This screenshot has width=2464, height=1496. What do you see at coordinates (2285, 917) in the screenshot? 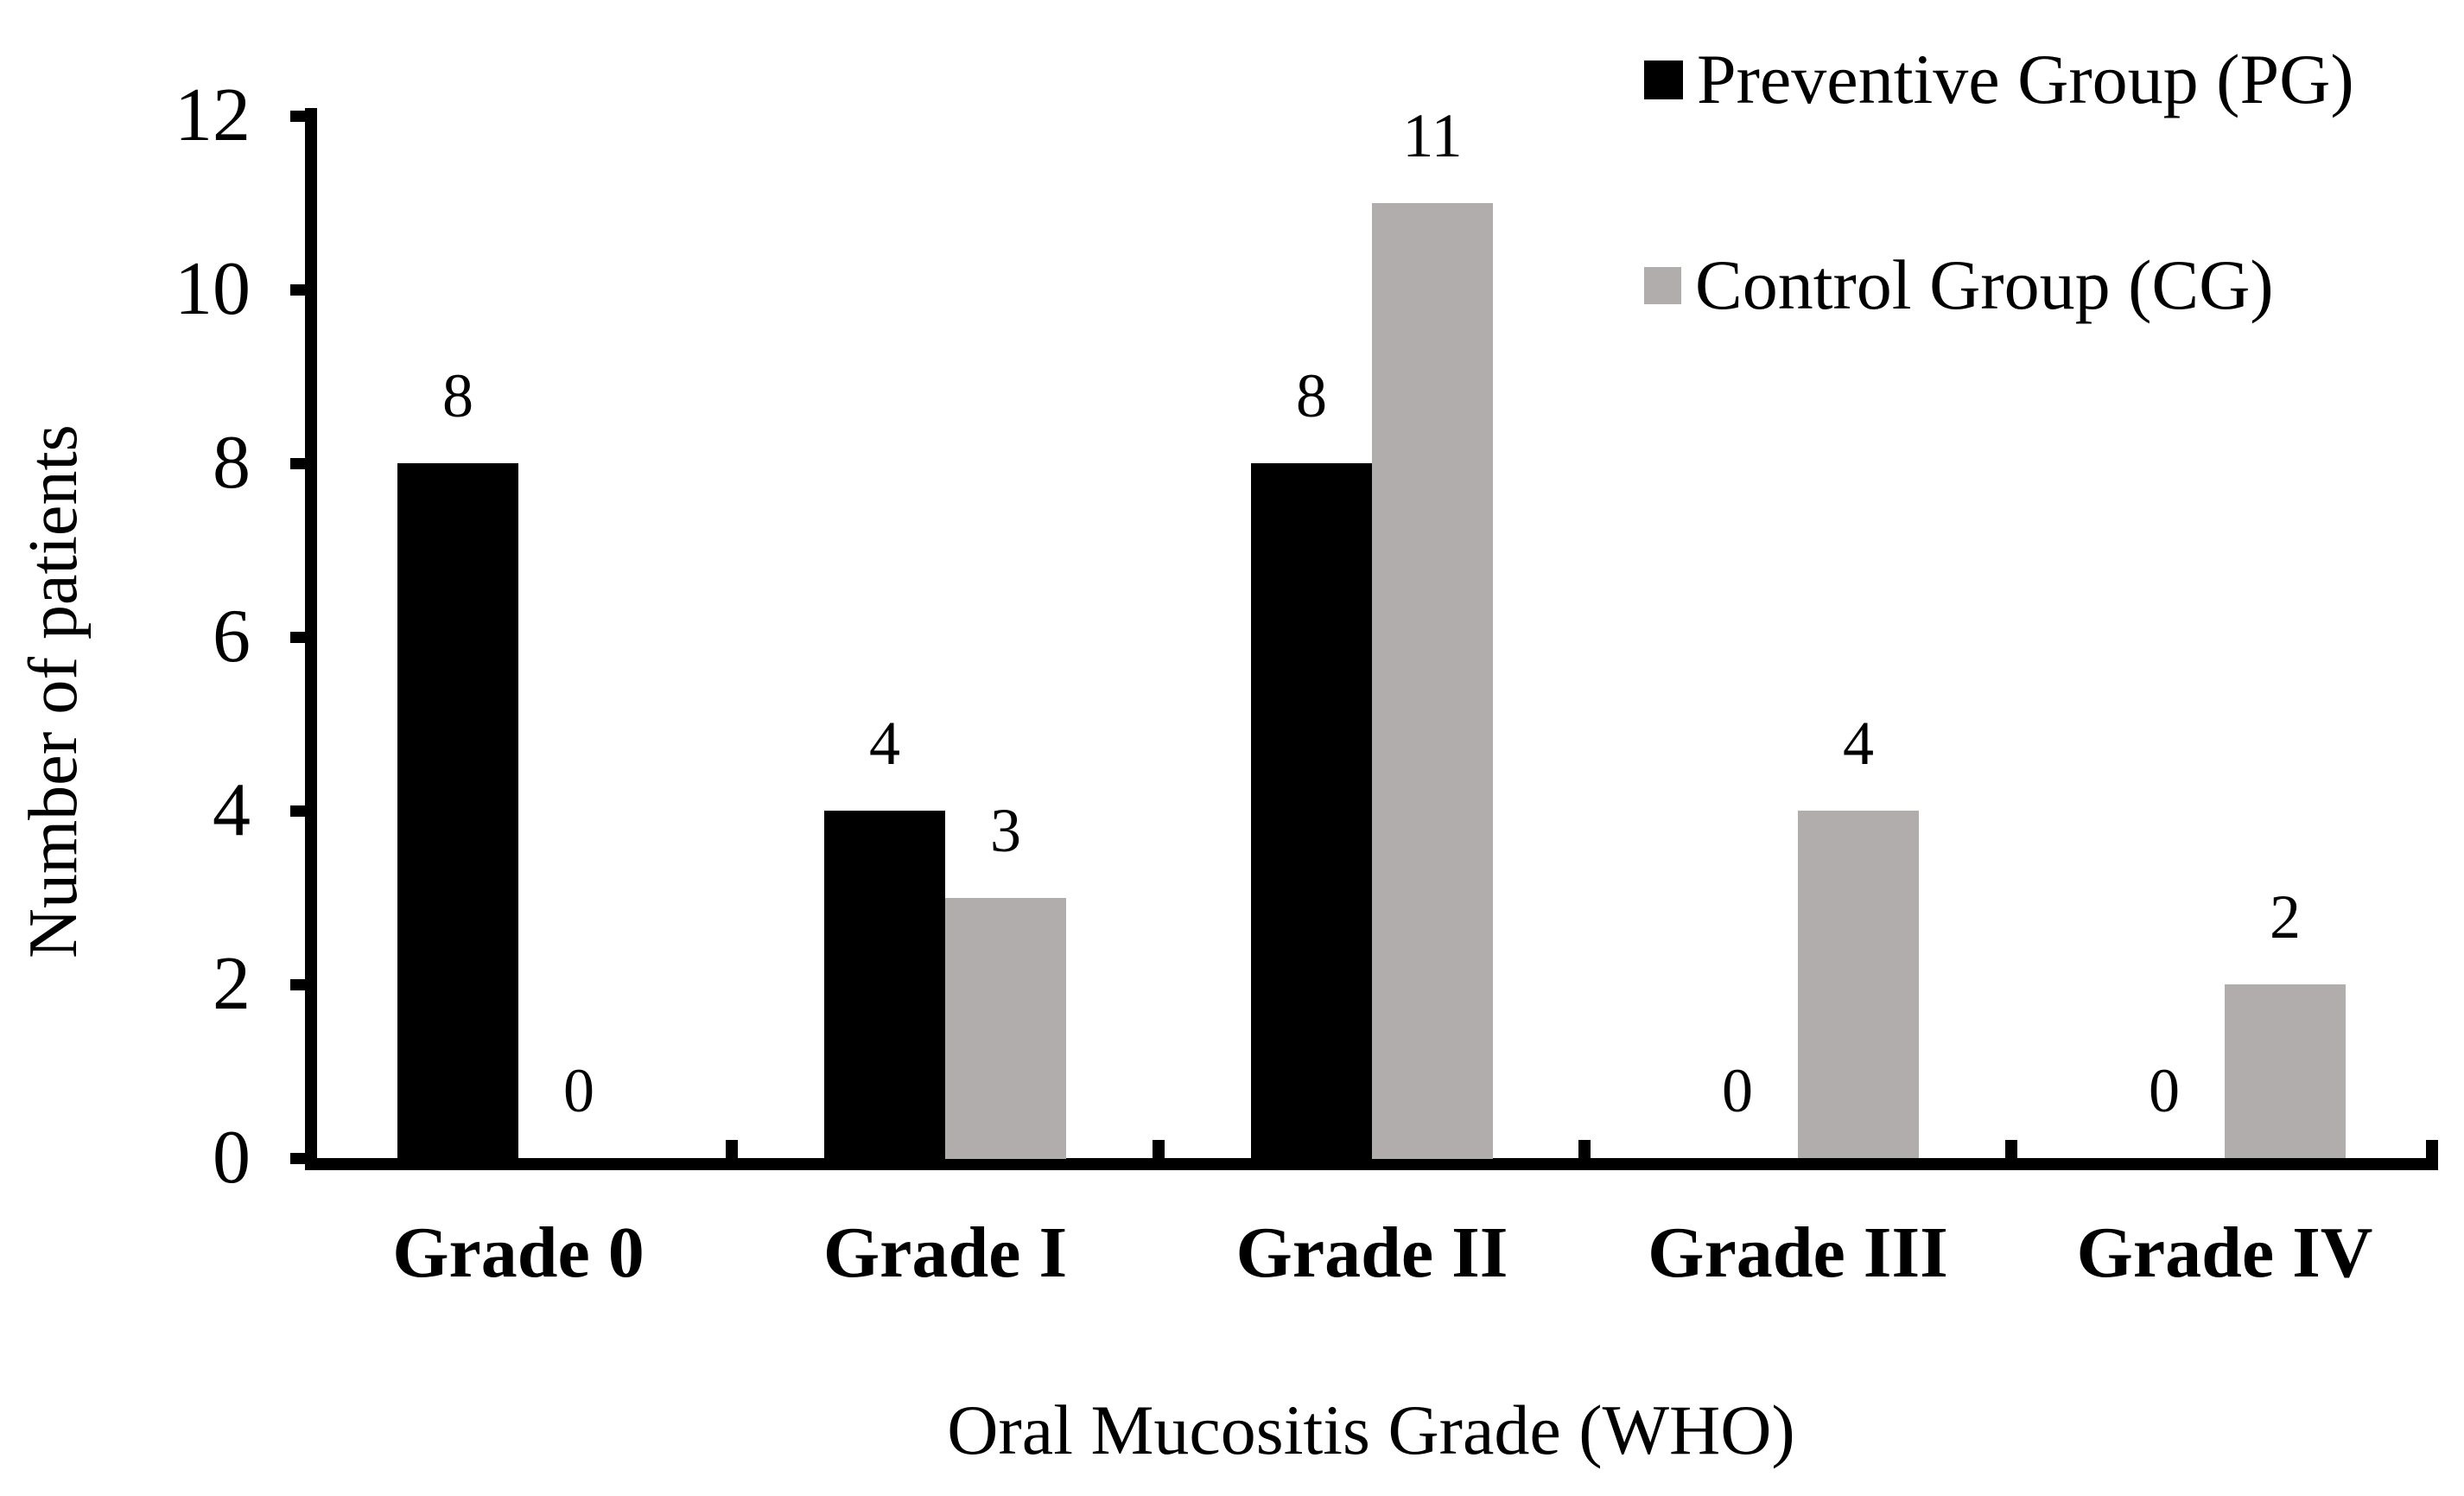
I see `bar-value-label: 2` at bounding box center [2285, 917].